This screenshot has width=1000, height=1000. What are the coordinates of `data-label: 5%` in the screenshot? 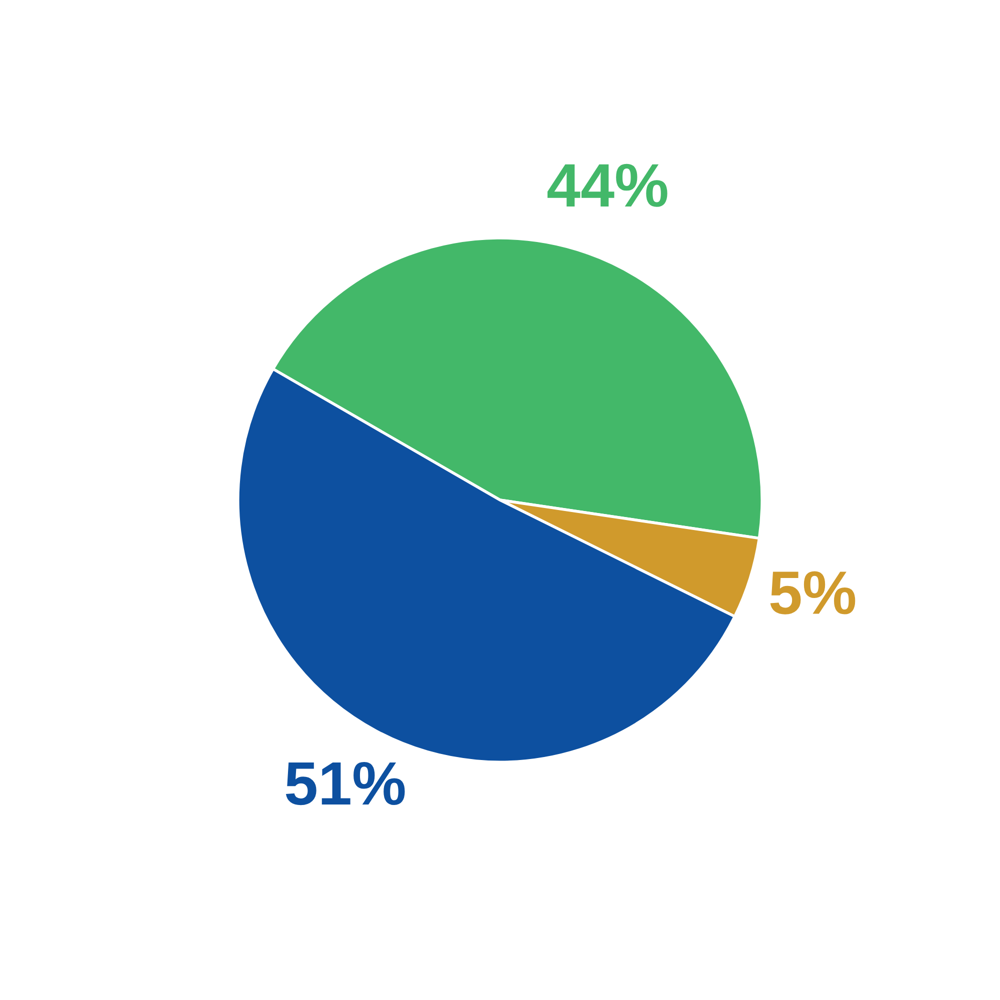 It's located at (813, 592).